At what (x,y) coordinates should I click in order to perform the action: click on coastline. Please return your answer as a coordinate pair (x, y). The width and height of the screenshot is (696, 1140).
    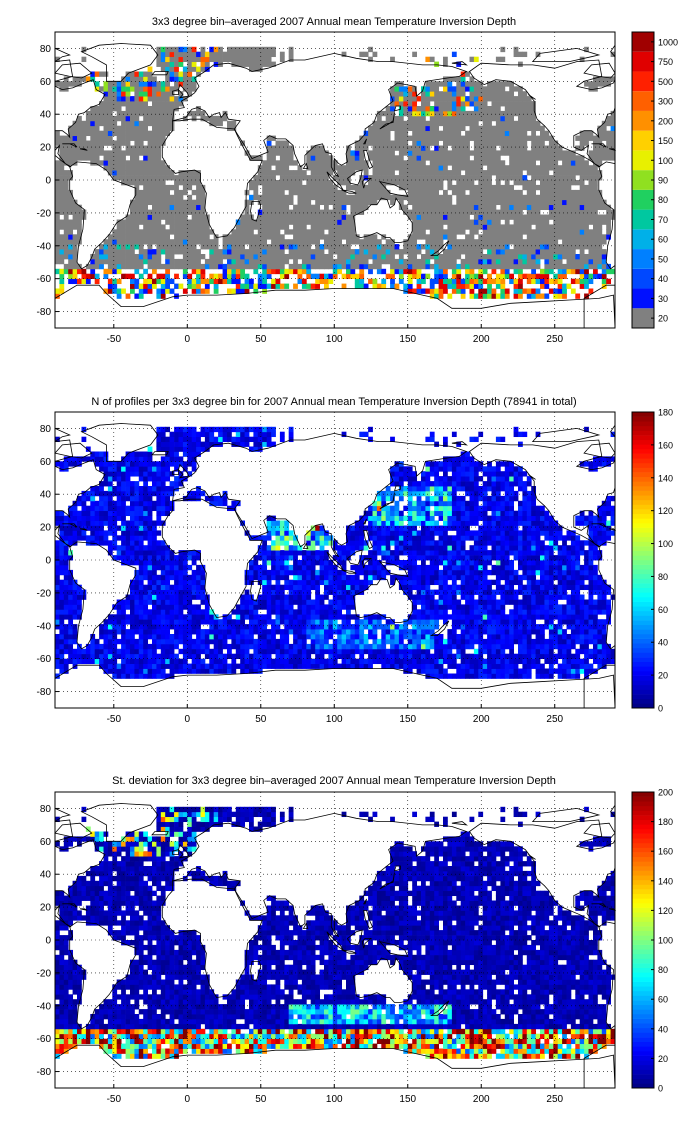
    Looking at the image, I should click on (256, 211).